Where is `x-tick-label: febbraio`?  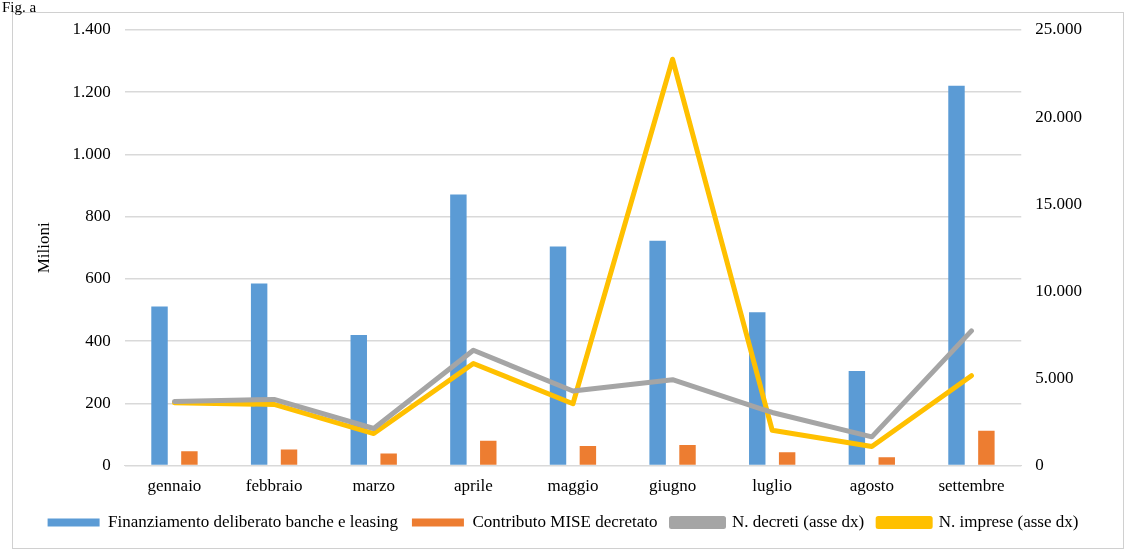 x-tick-label: febbraio is located at coordinates (274, 486).